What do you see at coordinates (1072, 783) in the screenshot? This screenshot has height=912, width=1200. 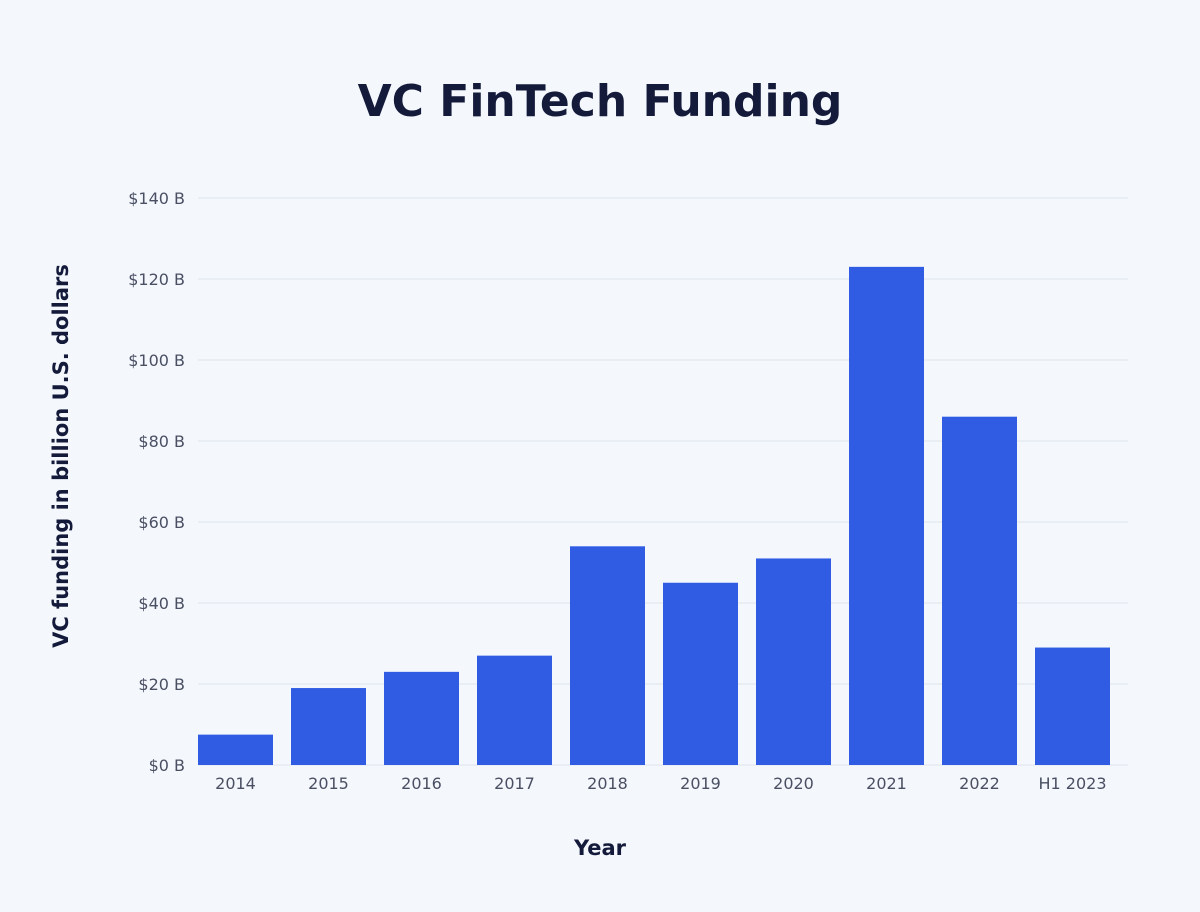 I see `x-tick-label: H1 2023` at bounding box center [1072, 783].